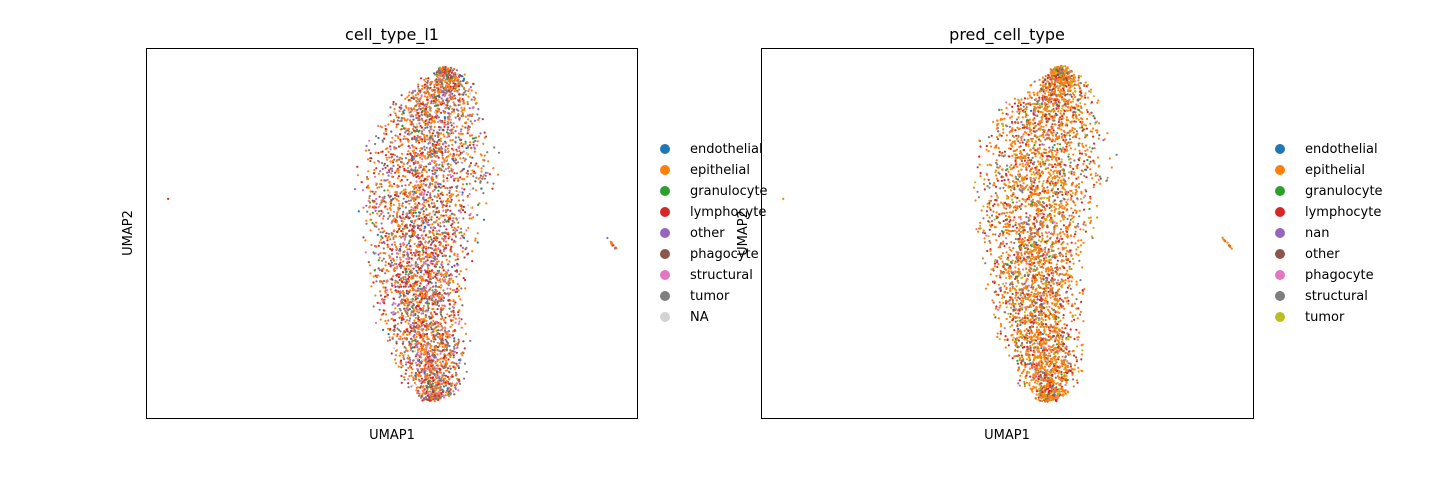 This screenshot has width=1455, height=480. What do you see at coordinates (721, 275) in the screenshot?
I see `legend-label: structural` at bounding box center [721, 275].